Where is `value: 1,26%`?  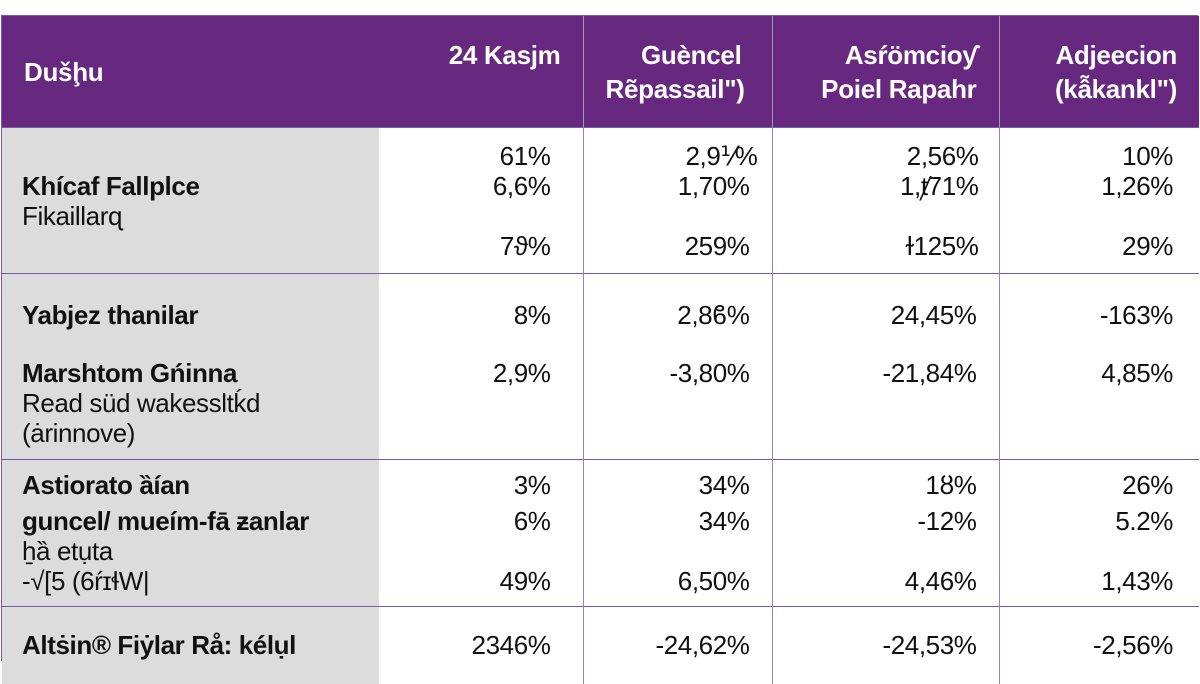 value: 1,26% is located at coordinates (1137, 185).